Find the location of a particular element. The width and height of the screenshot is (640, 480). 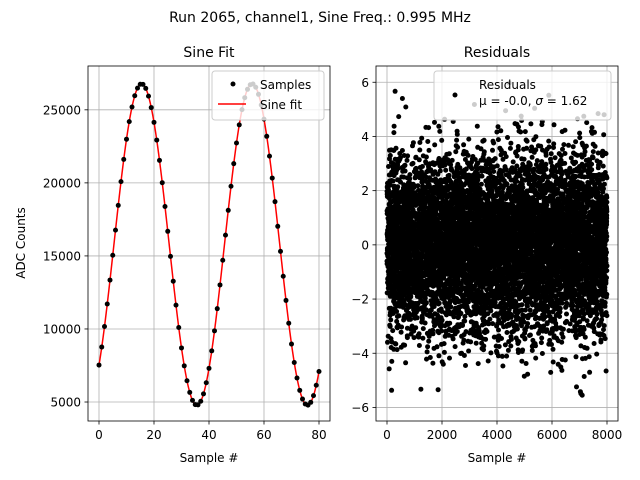

sine-fit-y-tick-label: 5000 is located at coordinates (65, 403).